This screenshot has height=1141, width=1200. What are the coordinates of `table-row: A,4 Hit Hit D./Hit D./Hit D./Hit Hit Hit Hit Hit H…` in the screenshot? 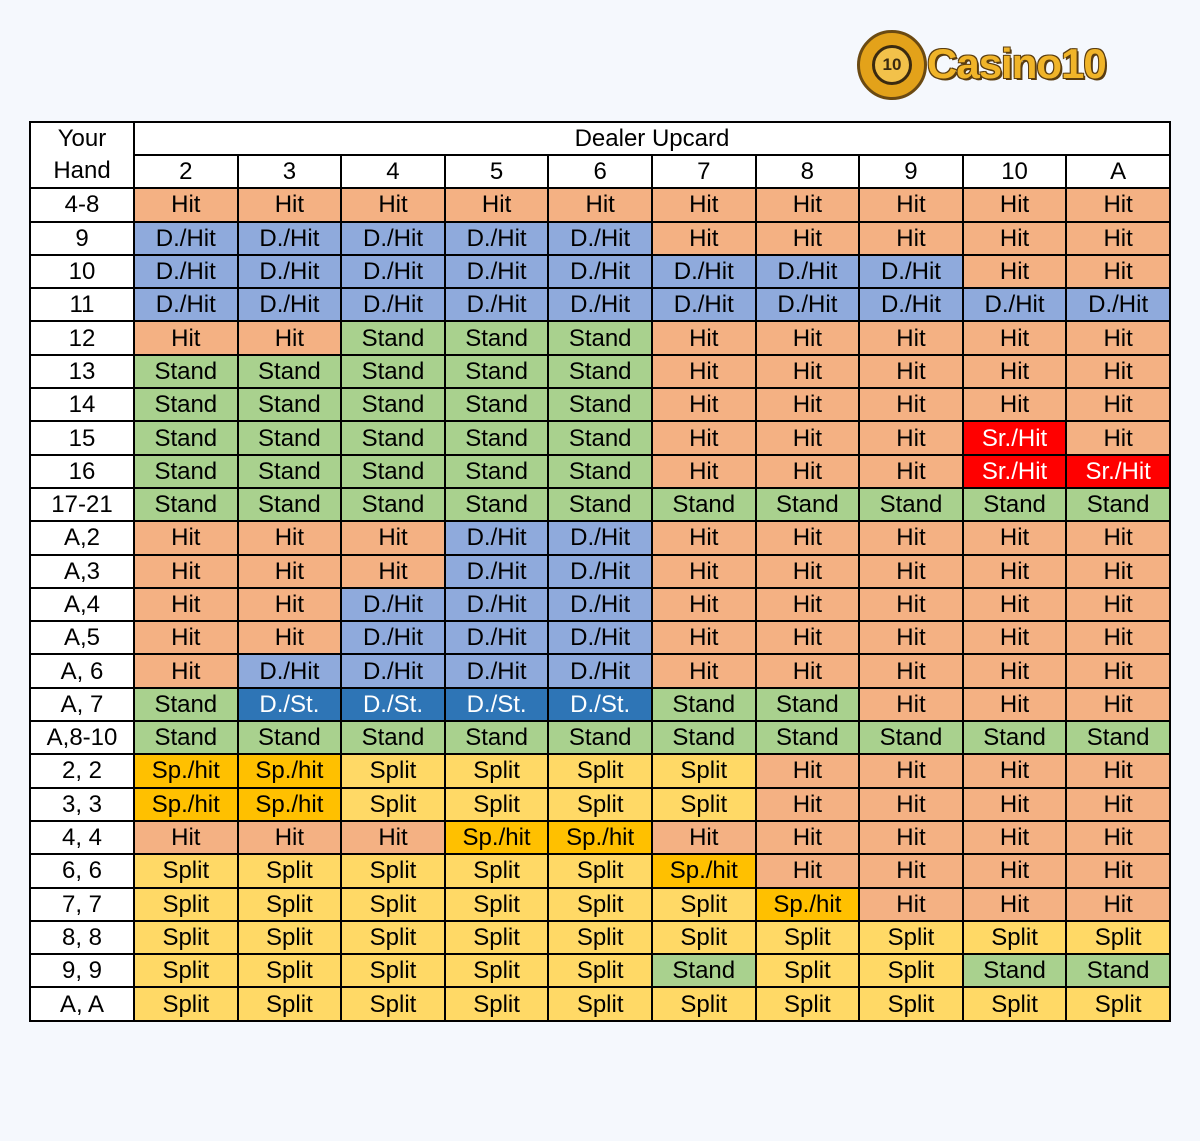 It's located at (600, 604).